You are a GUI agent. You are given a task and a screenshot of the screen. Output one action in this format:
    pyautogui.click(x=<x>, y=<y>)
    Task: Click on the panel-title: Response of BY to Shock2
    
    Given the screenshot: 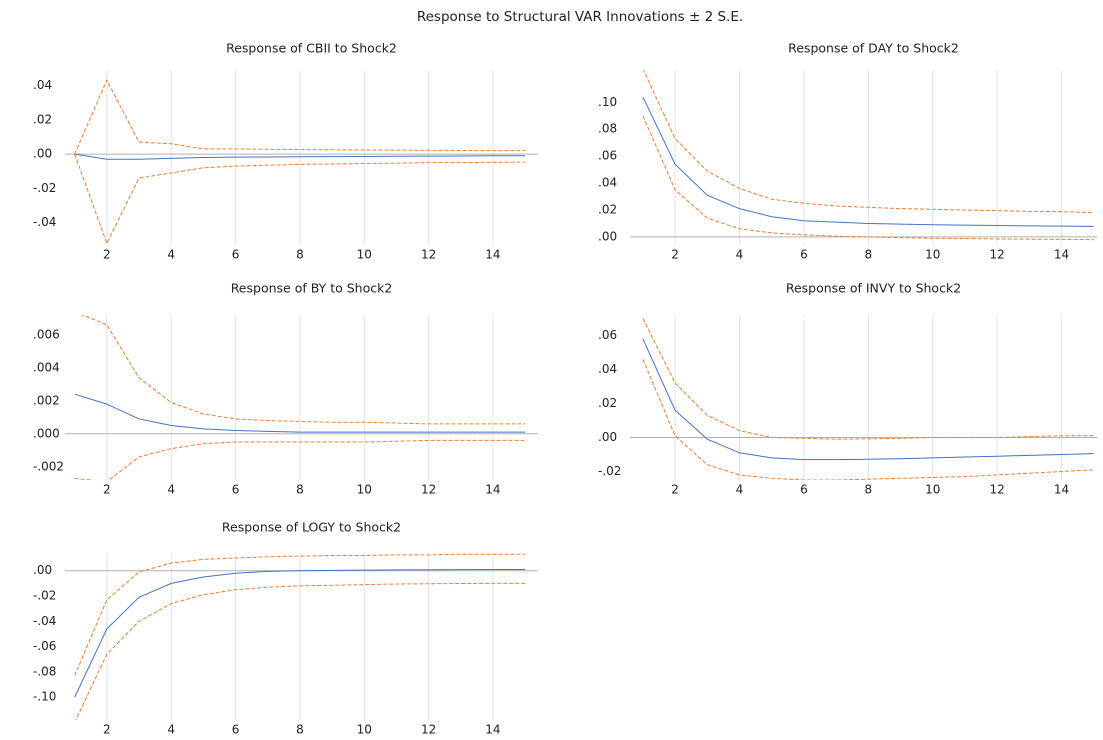 What is the action you would take?
    pyautogui.click(x=312, y=288)
    